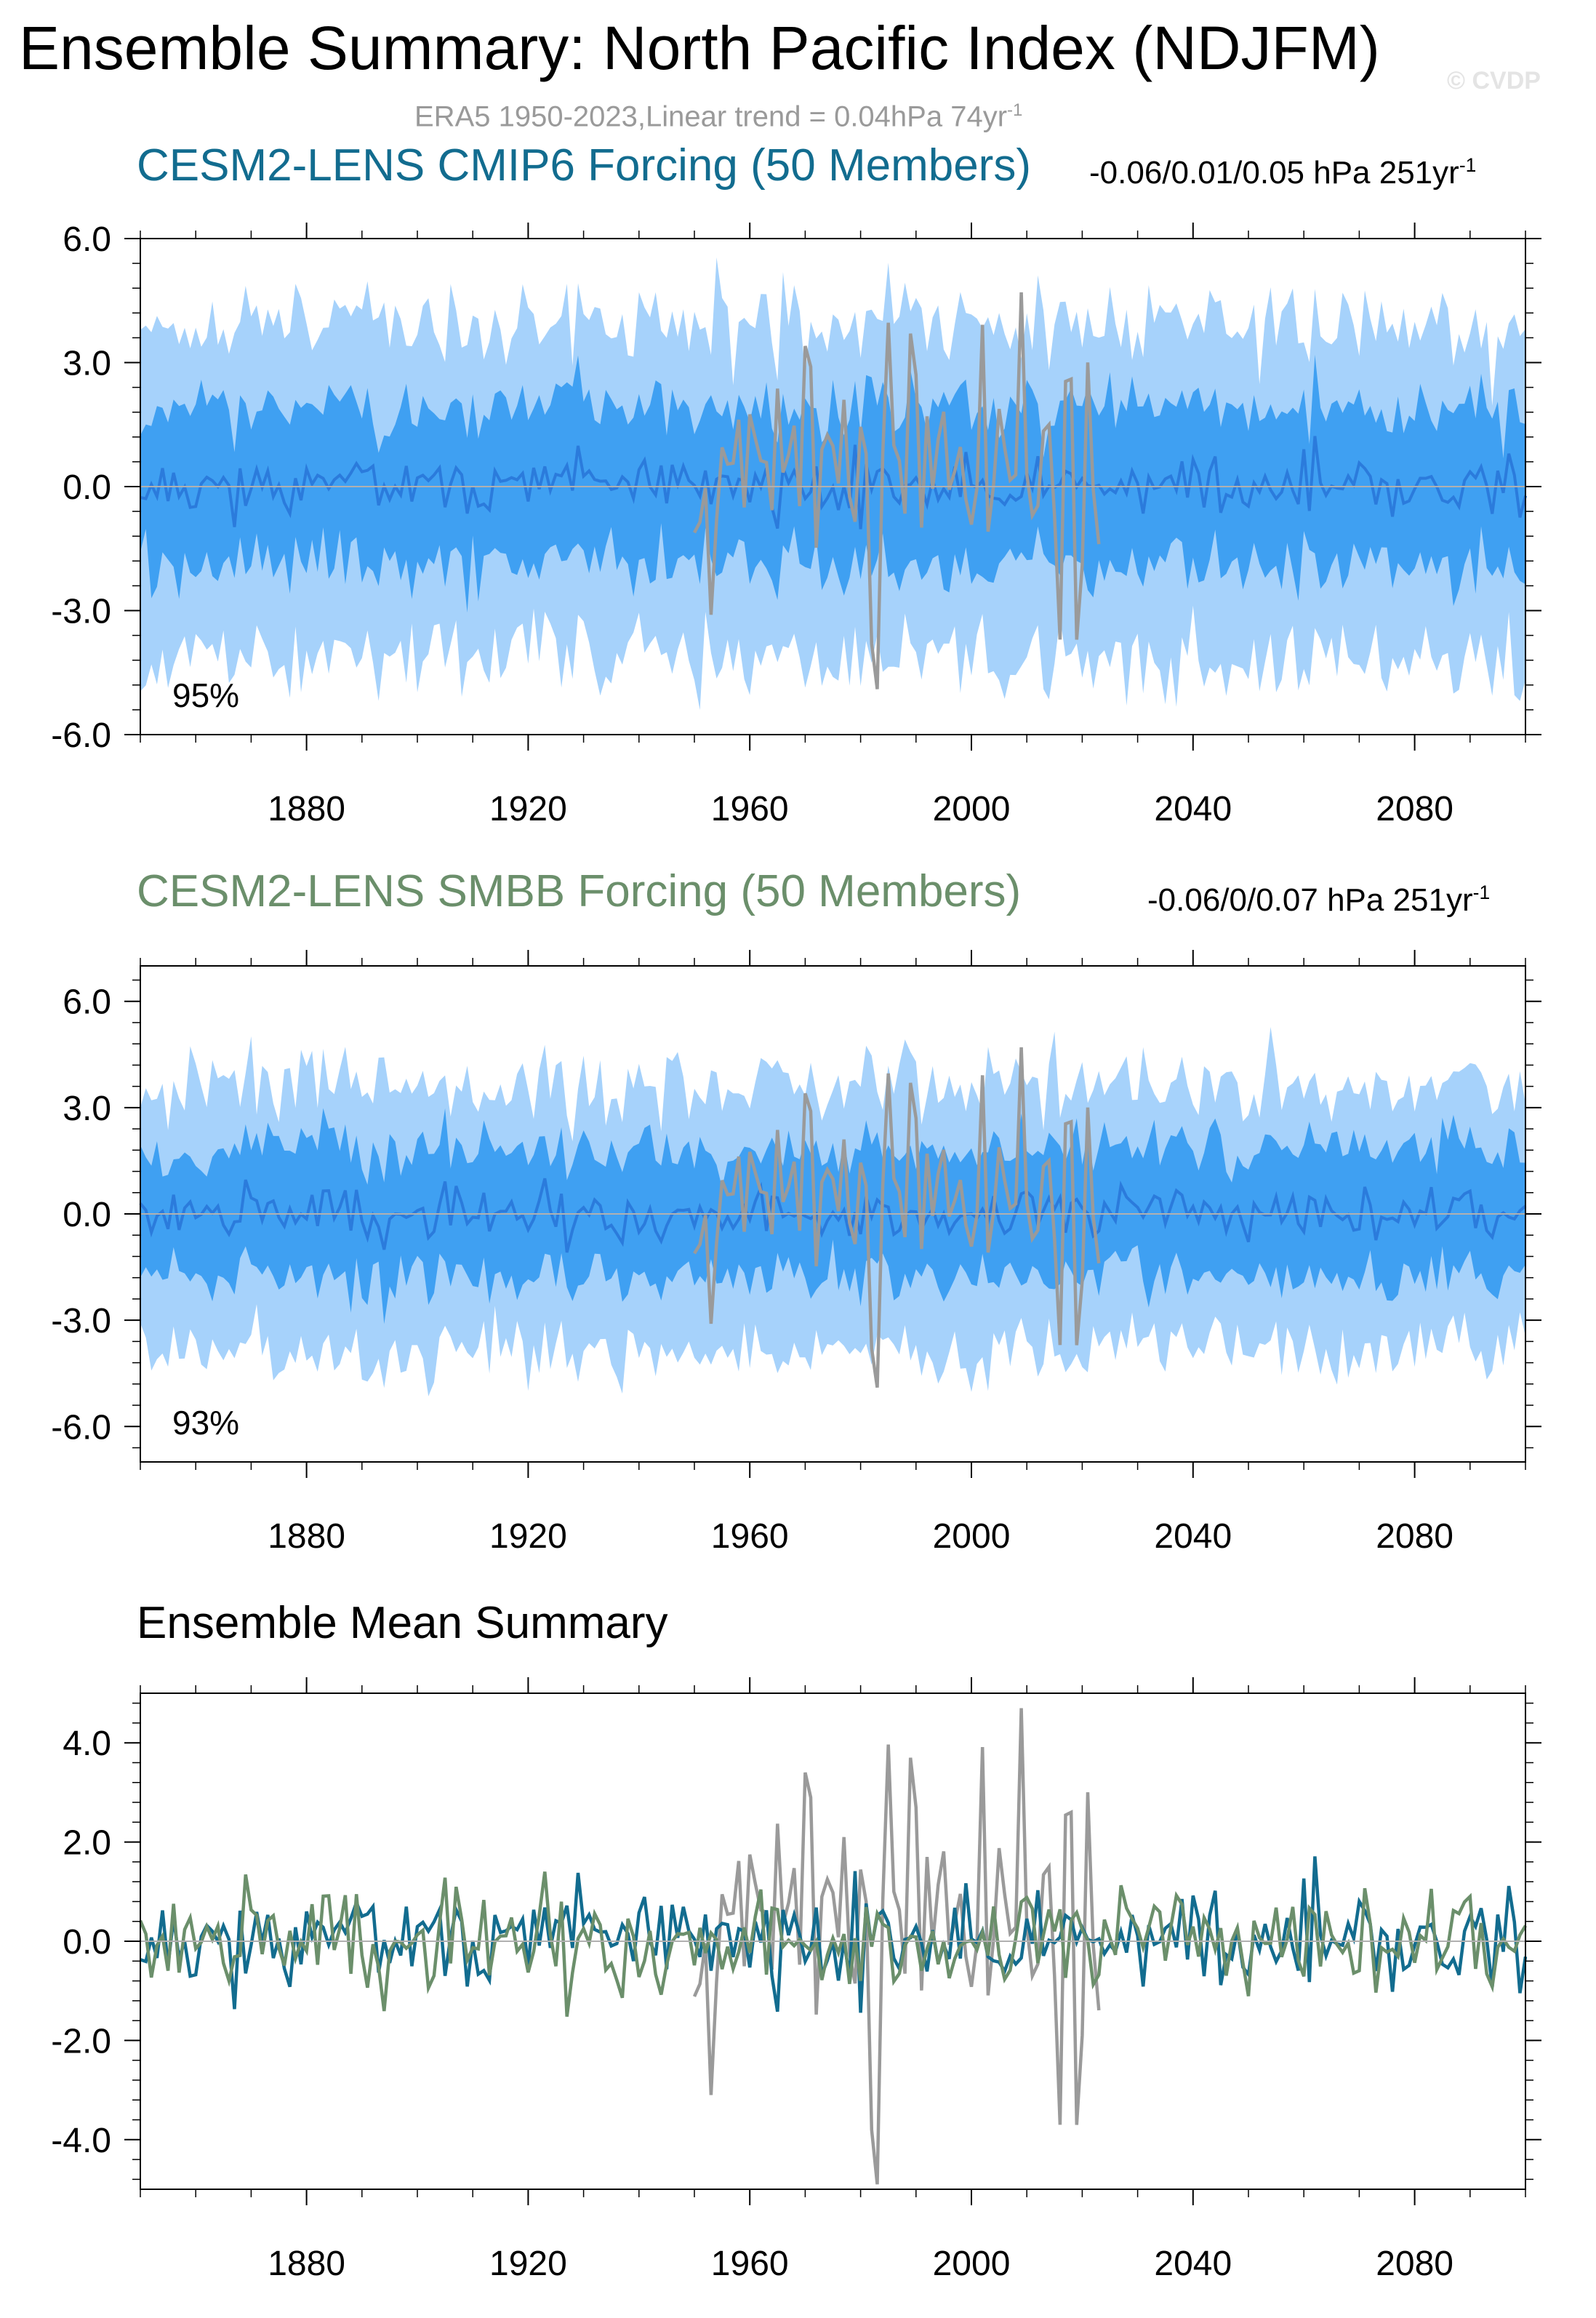  I want to click on cmip6-xtick-label: 2080, so click(1415, 809).